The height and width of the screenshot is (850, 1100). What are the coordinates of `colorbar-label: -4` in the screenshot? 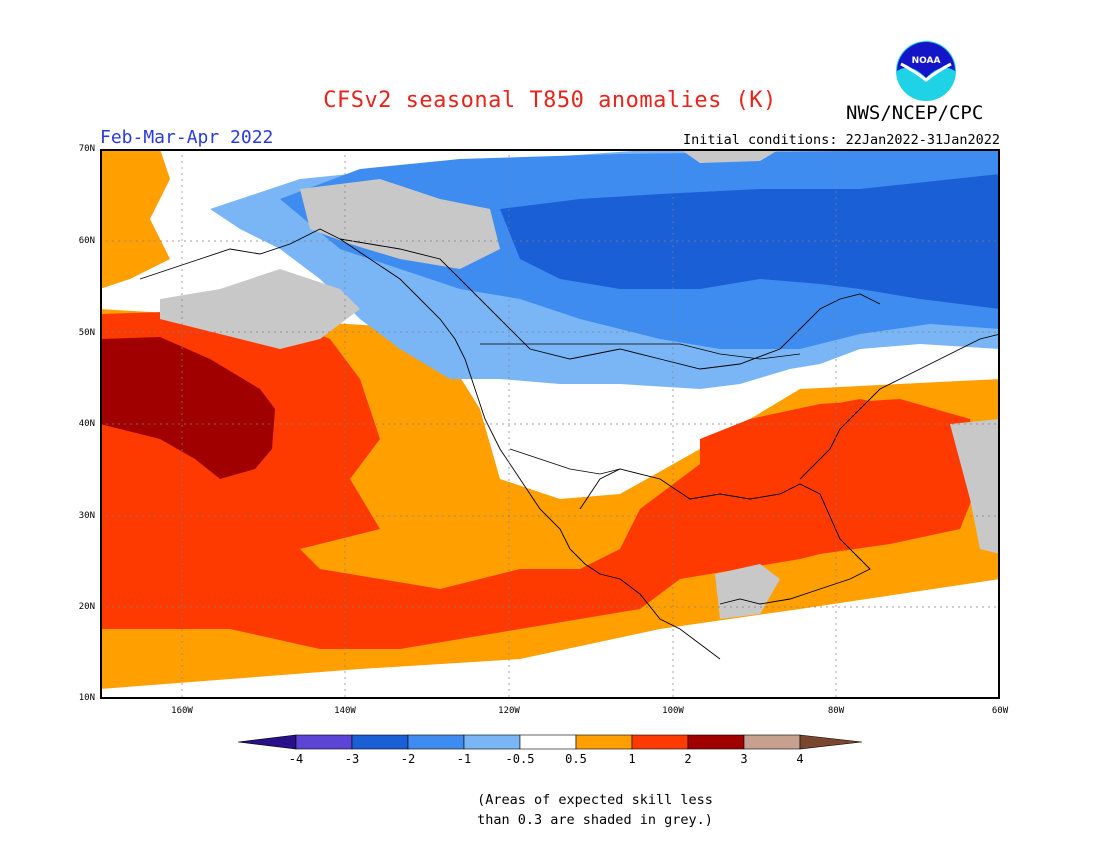 It's located at (296, 759).